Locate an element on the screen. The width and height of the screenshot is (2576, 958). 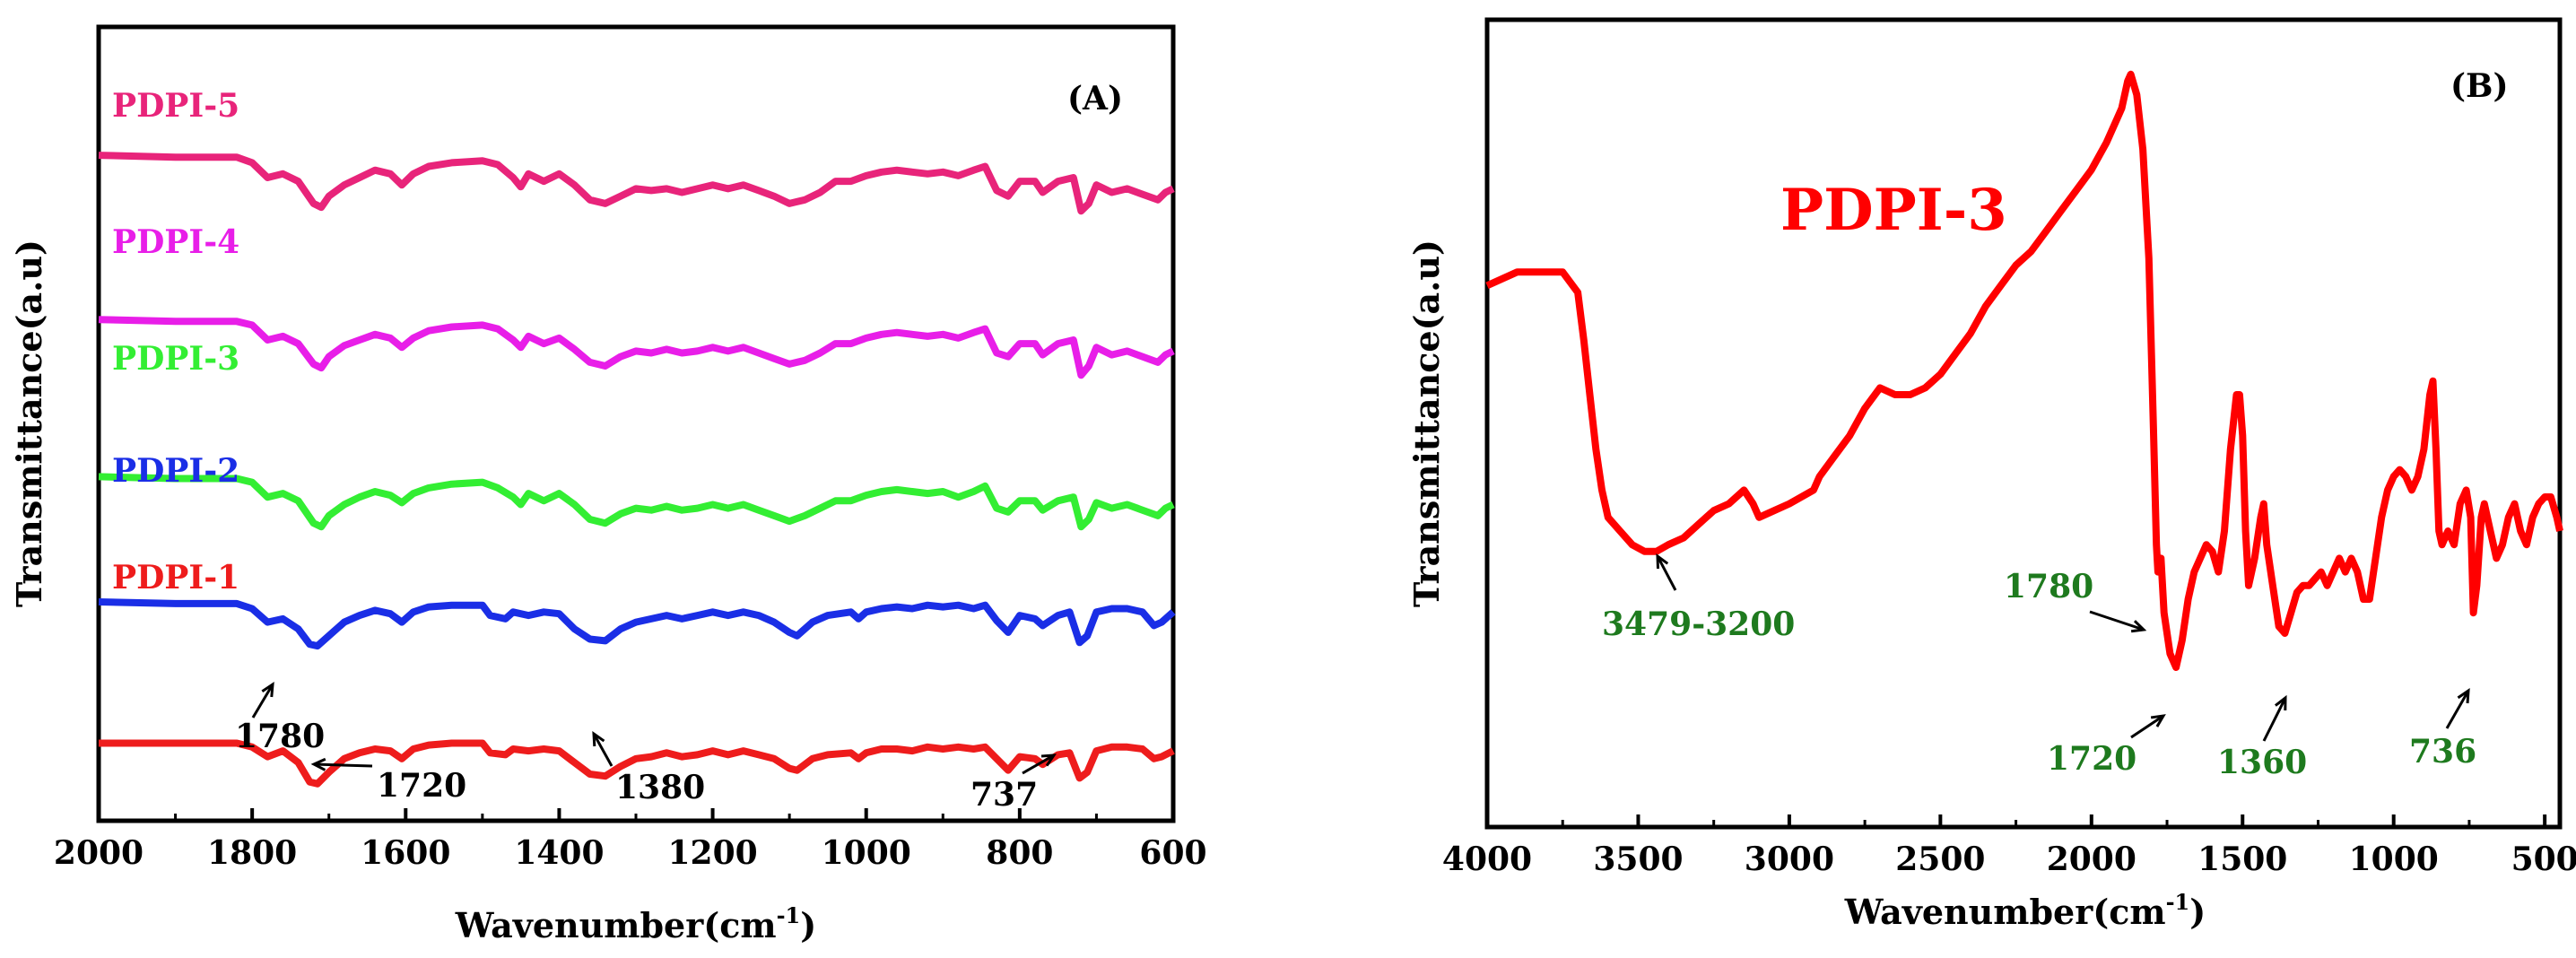
panel-b-x-axis-label-main: Wavenumber(cm is located at coordinates (2005, 912).